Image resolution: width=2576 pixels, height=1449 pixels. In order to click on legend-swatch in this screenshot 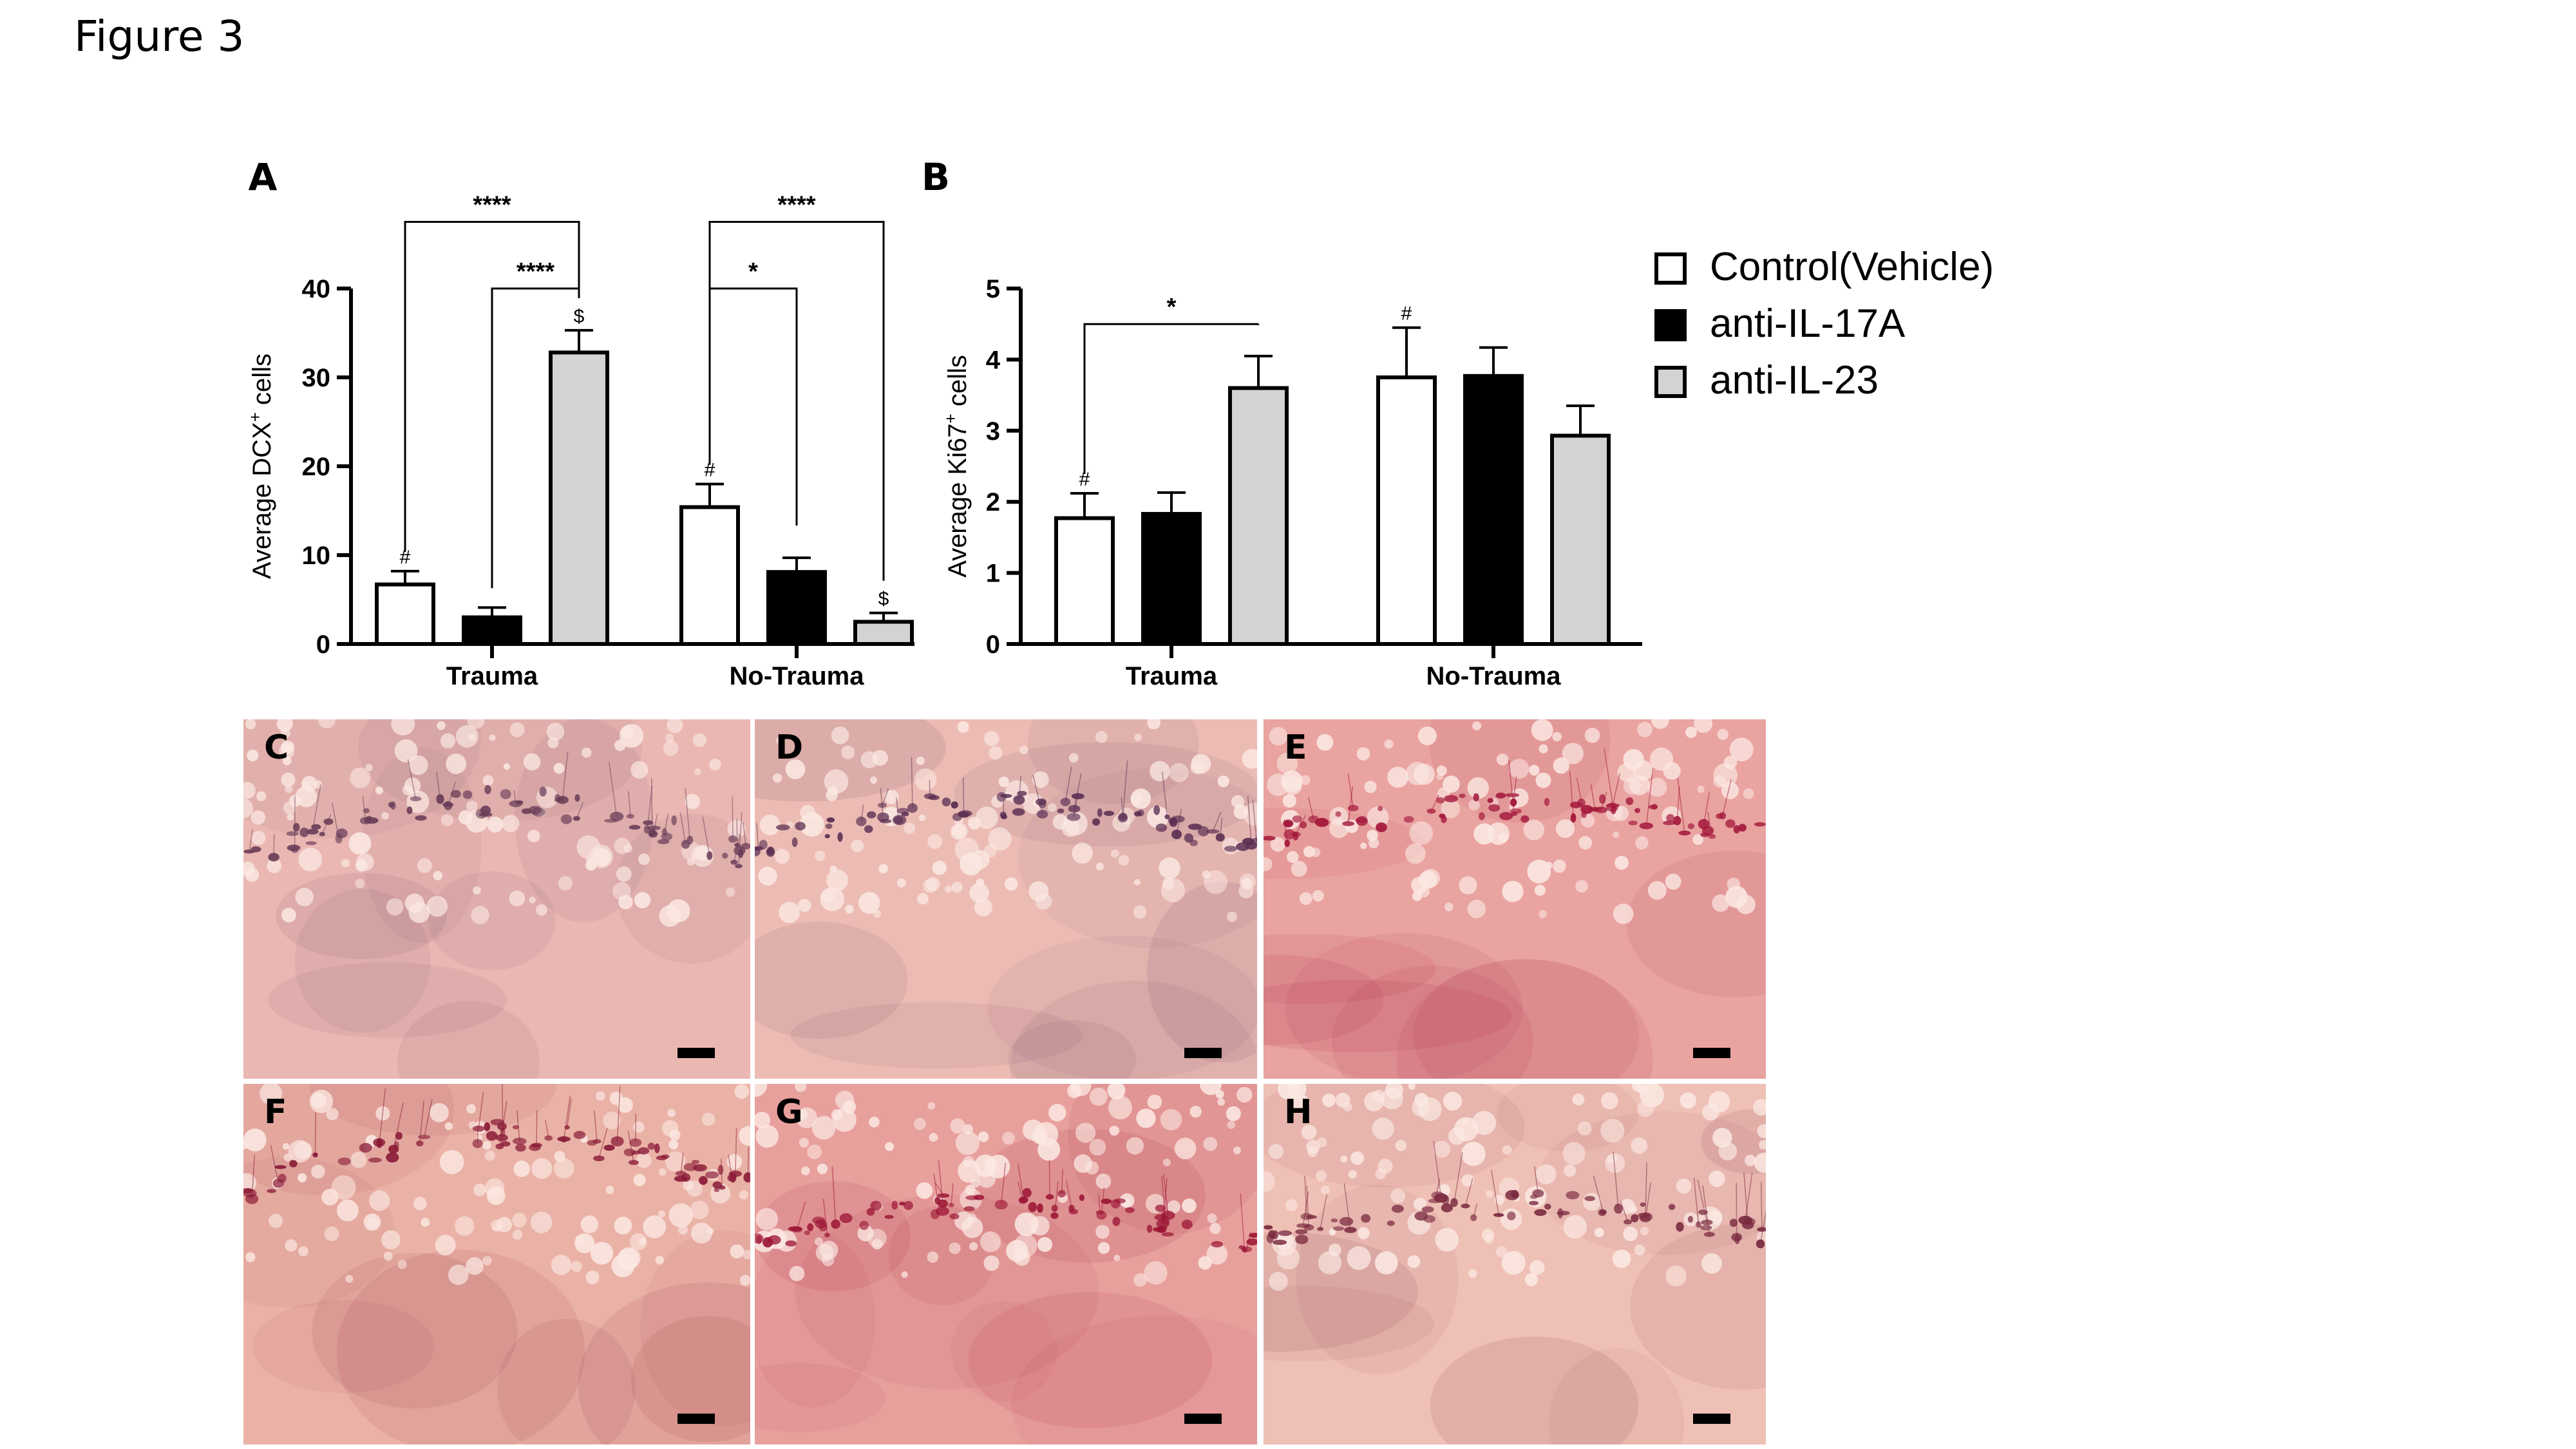, I will do `click(1671, 382)`.